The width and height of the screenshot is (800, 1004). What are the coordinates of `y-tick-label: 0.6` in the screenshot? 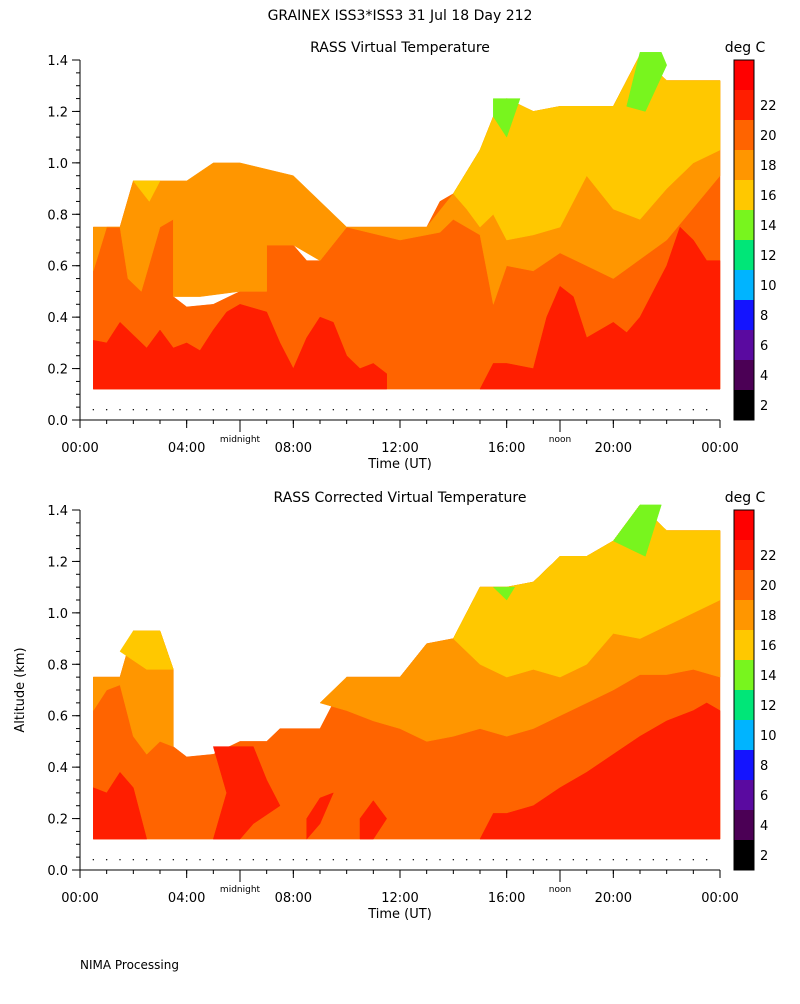 It's located at (57, 717).